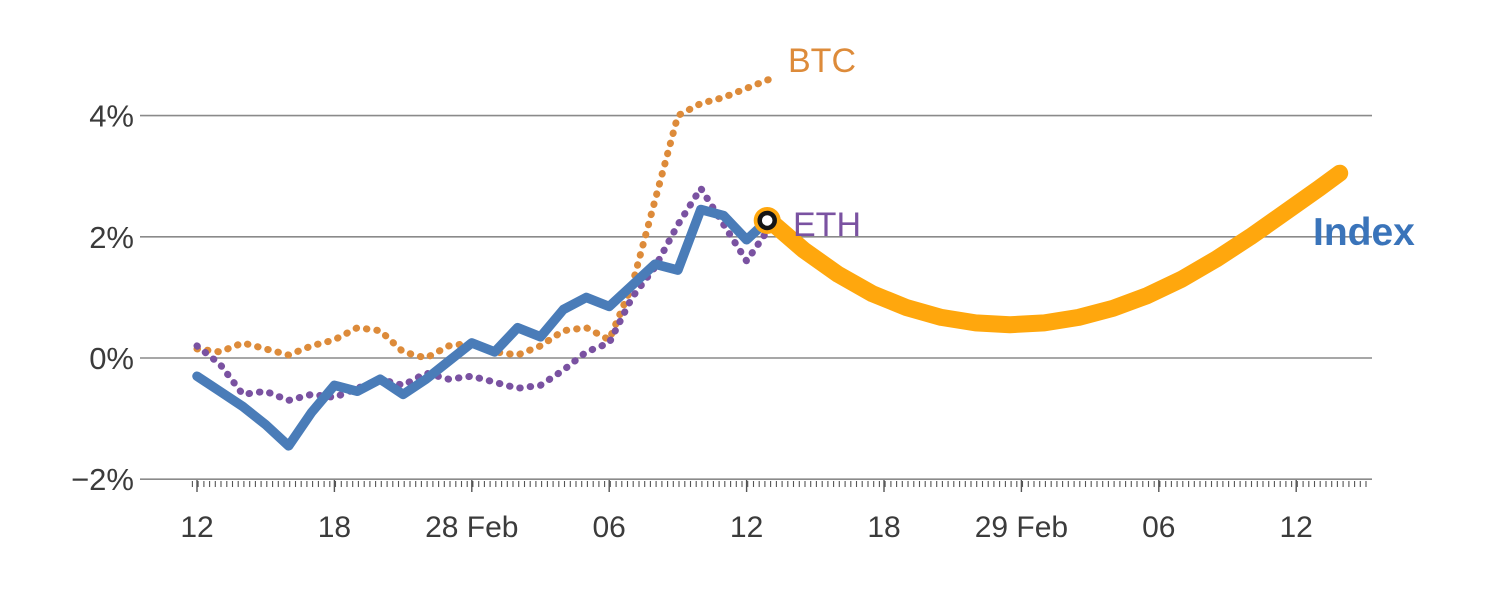 The height and width of the screenshot is (600, 1500). Describe the element at coordinates (827, 225) in the screenshot. I see `eth-series-label: ETH` at that location.